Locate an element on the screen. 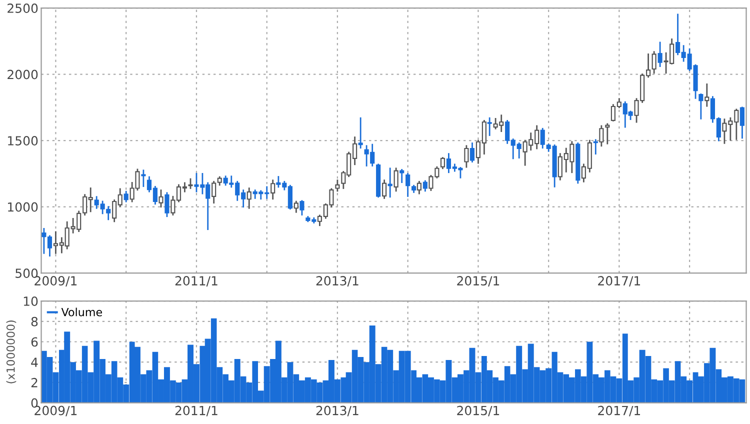 This screenshot has height=424, width=750. y-tick-label: 2500 is located at coordinates (23, 8).